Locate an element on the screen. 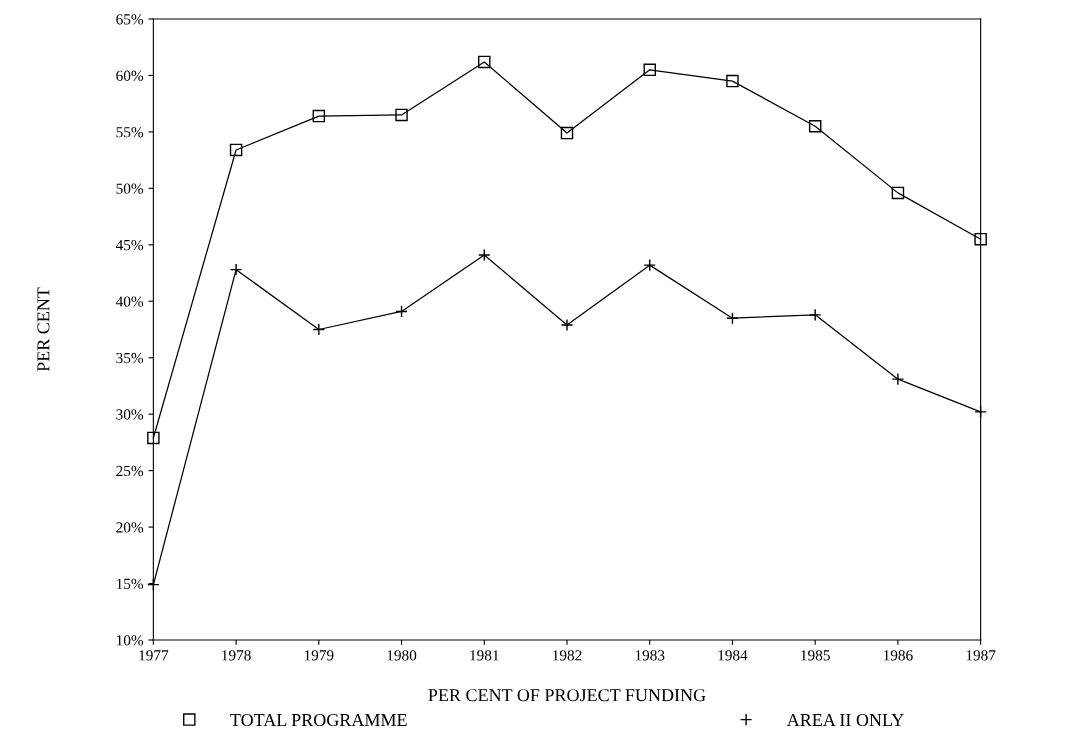 This screenshot has width=1080, height=746. x-tick-label: 1986 is located at coordinates (898, 655).